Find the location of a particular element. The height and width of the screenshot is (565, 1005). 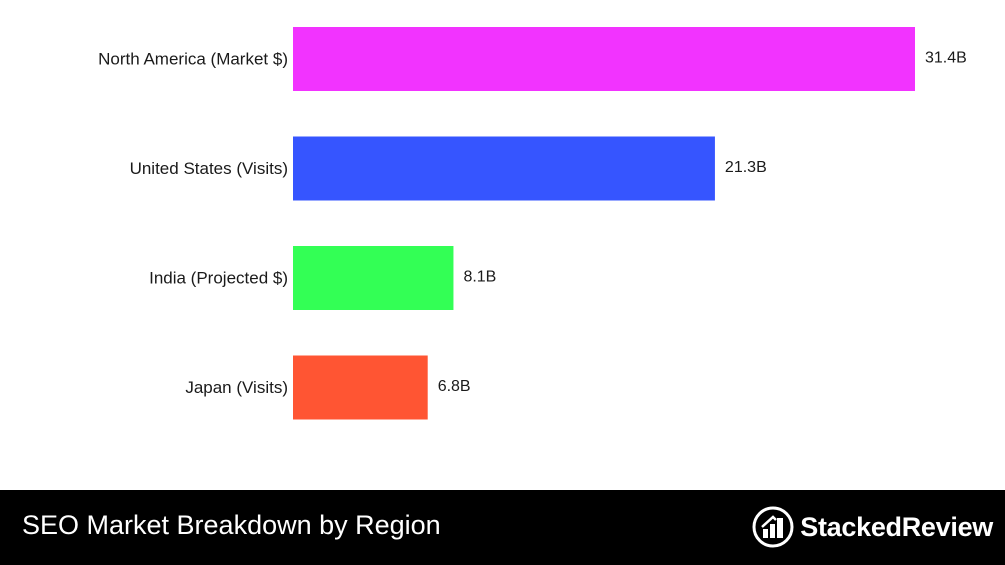

category-label-1: United States (Visits) is located at coordinates (209, 168).